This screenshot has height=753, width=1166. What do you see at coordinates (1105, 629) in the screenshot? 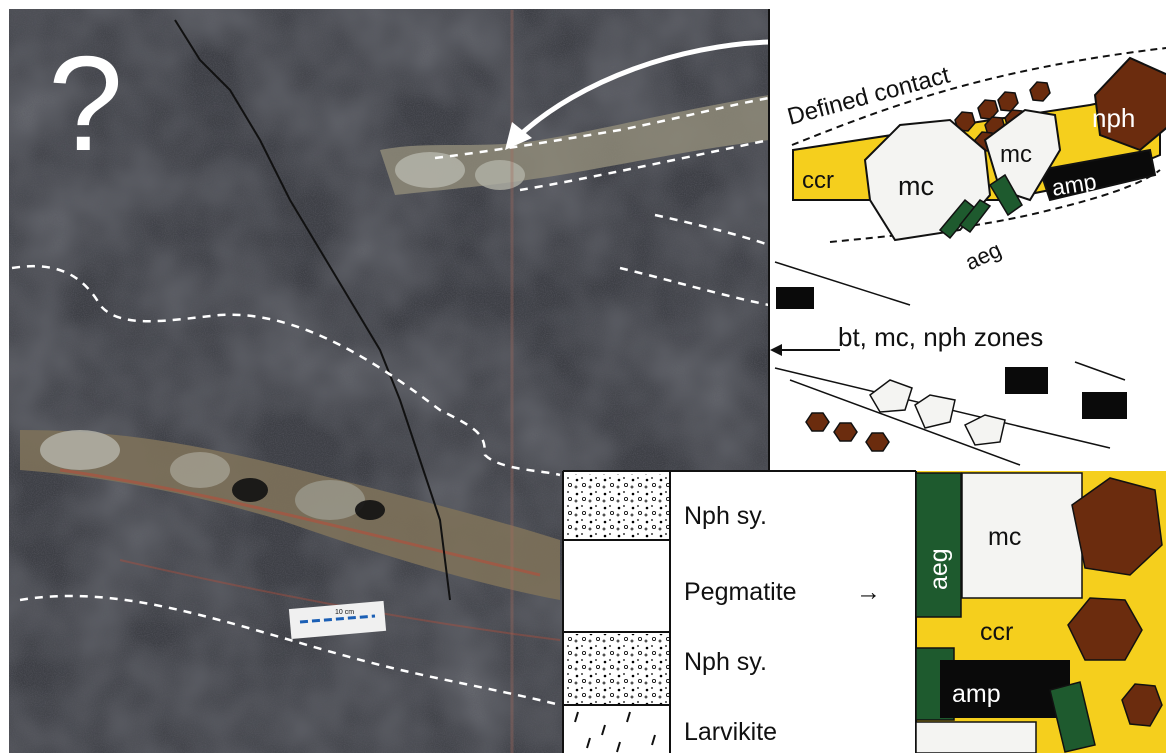
I see `nph-detail-mid` at bounding box center [1105, 629].